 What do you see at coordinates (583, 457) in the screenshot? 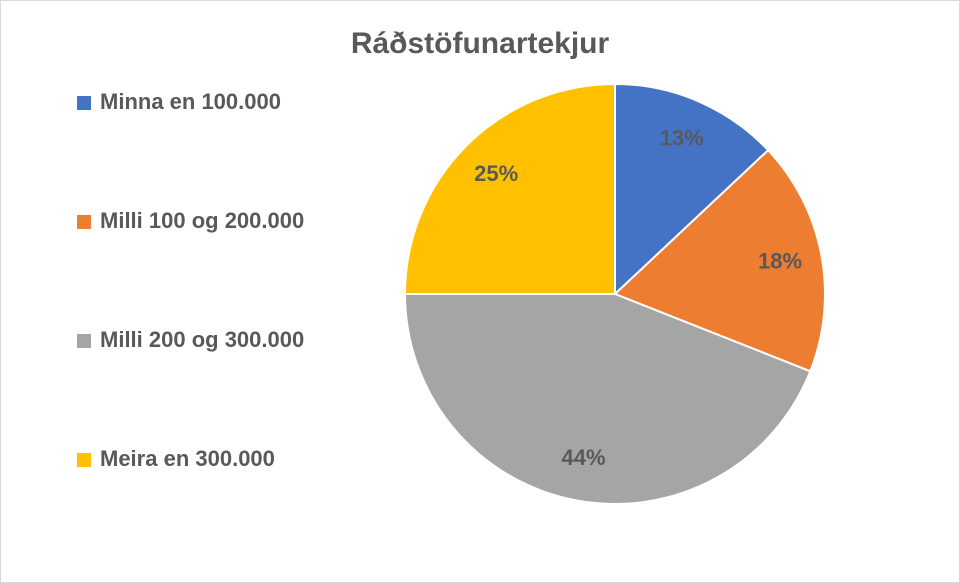
I see `data-label: 44%` at bounding box center [583, 457].